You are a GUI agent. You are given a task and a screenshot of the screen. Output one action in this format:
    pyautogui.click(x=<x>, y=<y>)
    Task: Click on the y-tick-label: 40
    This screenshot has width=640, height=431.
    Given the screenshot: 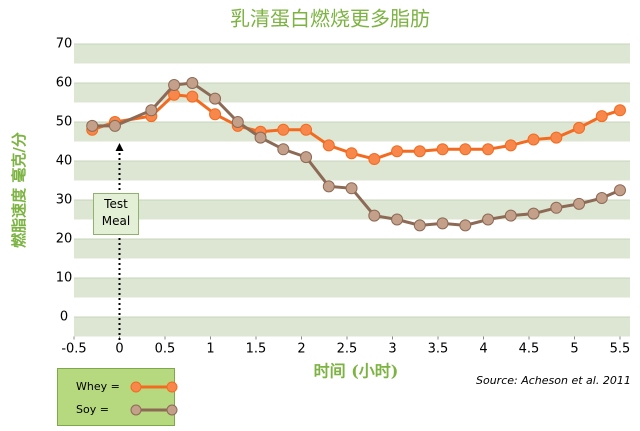 What is the action you would take?
    pyautogui.click(x=64, y=161)
    